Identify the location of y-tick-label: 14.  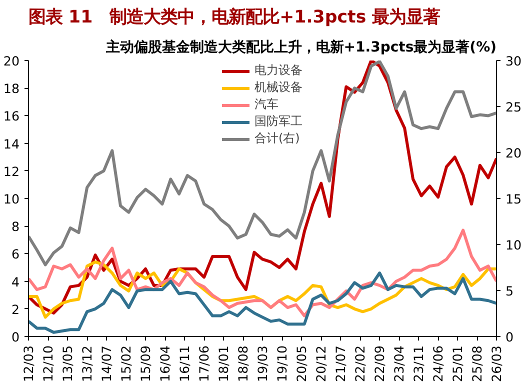
(11, 144).